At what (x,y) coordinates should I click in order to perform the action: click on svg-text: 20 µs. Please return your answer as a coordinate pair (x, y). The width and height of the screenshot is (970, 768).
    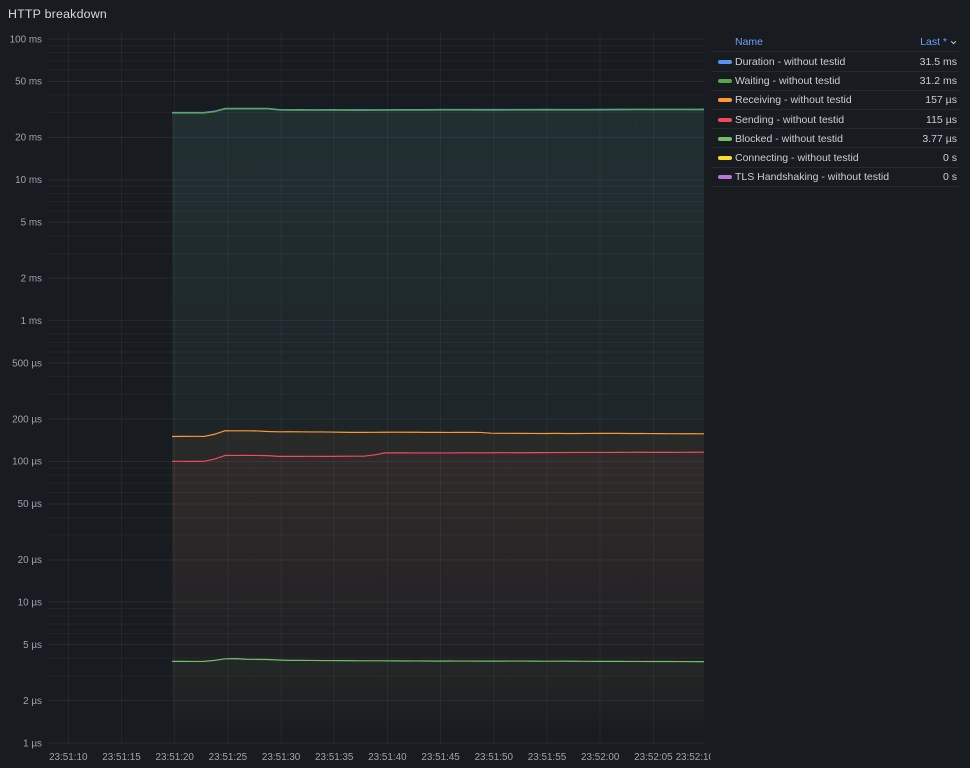
    Looking at the image, I should click on (30, 560).